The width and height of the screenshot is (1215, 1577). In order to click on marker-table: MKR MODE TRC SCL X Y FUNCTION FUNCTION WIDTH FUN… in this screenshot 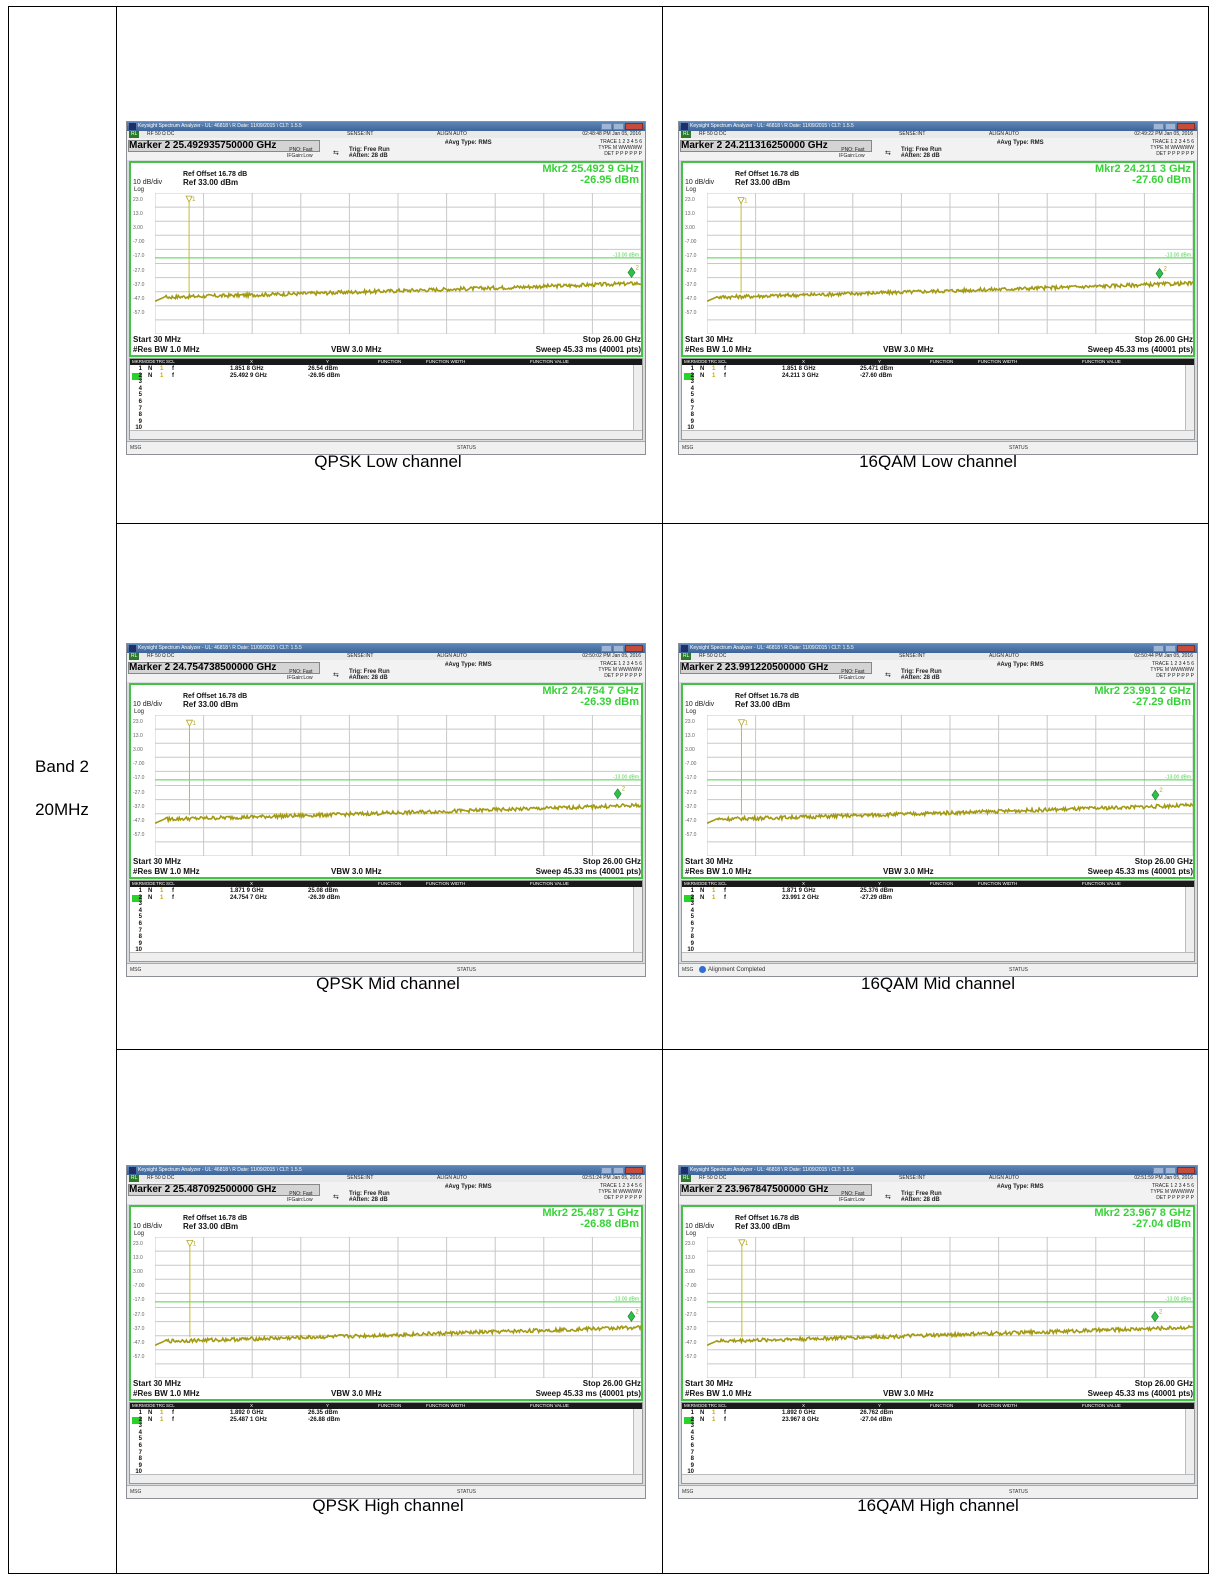, I will do `click(386, 921)`.